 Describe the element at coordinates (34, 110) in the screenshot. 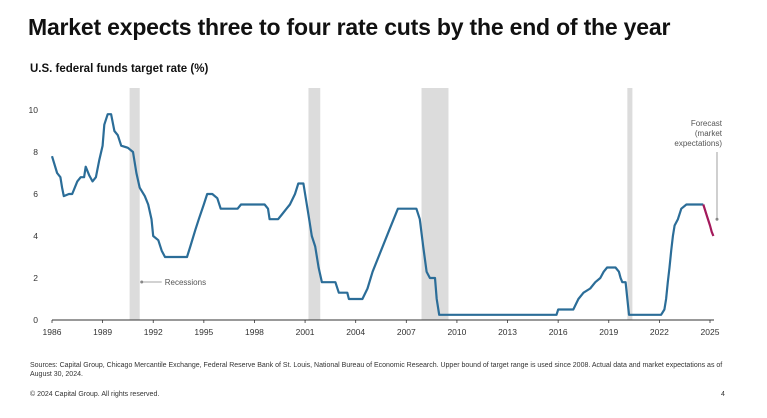

I see `y-tick-label: 10` at that location.